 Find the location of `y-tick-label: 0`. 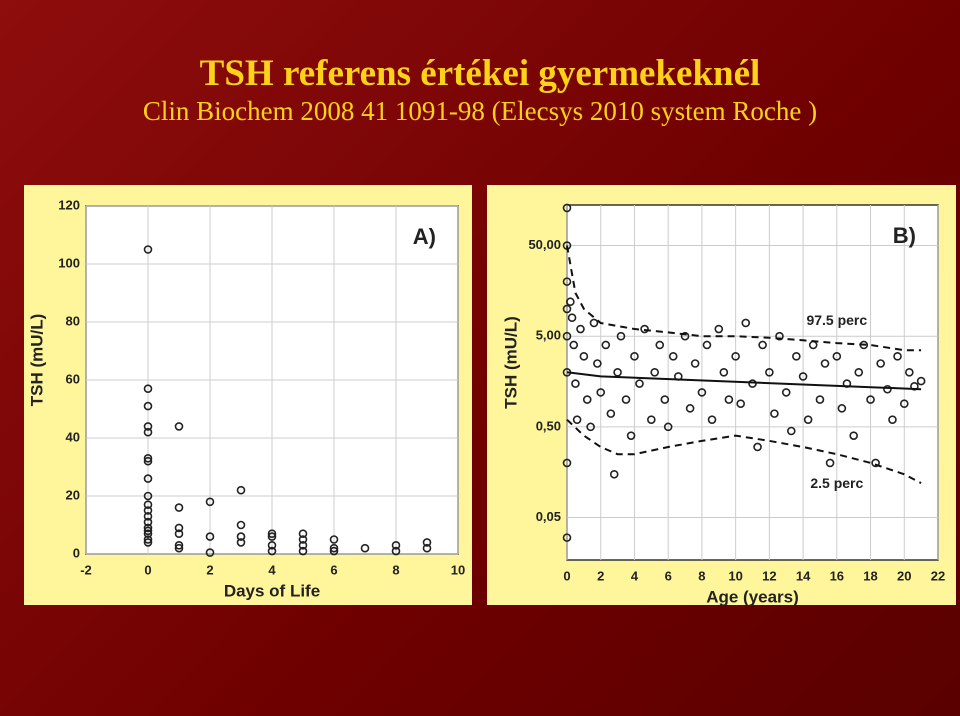

y-tick-label: 0 is located at coordinates (76, 552).